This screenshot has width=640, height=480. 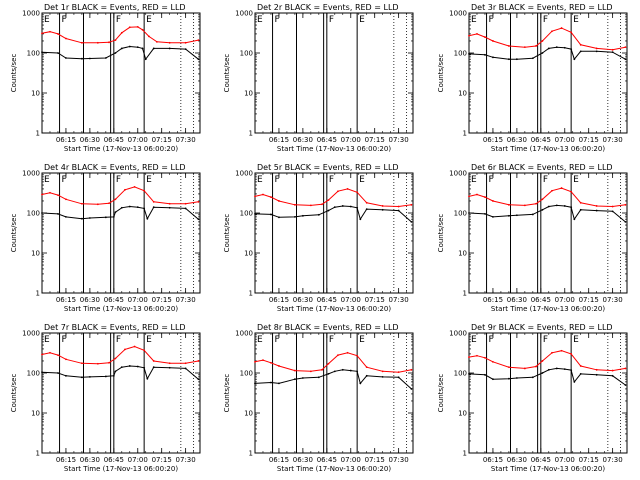 What do you see at coordinates (227, 73) in the screenshot?
I see `y-axis-label: Counts/sec` at bounding box center [227, 73].